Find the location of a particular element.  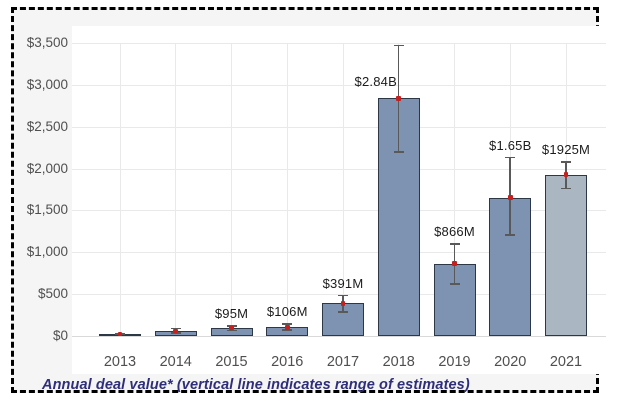

error-bar-2019 is located at coordinates (454, 264).